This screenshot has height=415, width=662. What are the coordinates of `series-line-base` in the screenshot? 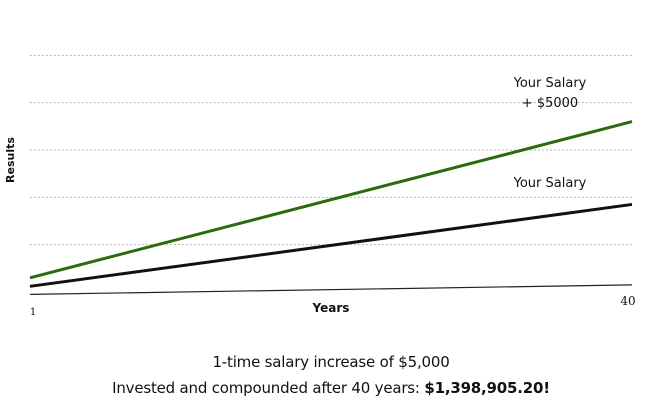 It's located at (331, 289).